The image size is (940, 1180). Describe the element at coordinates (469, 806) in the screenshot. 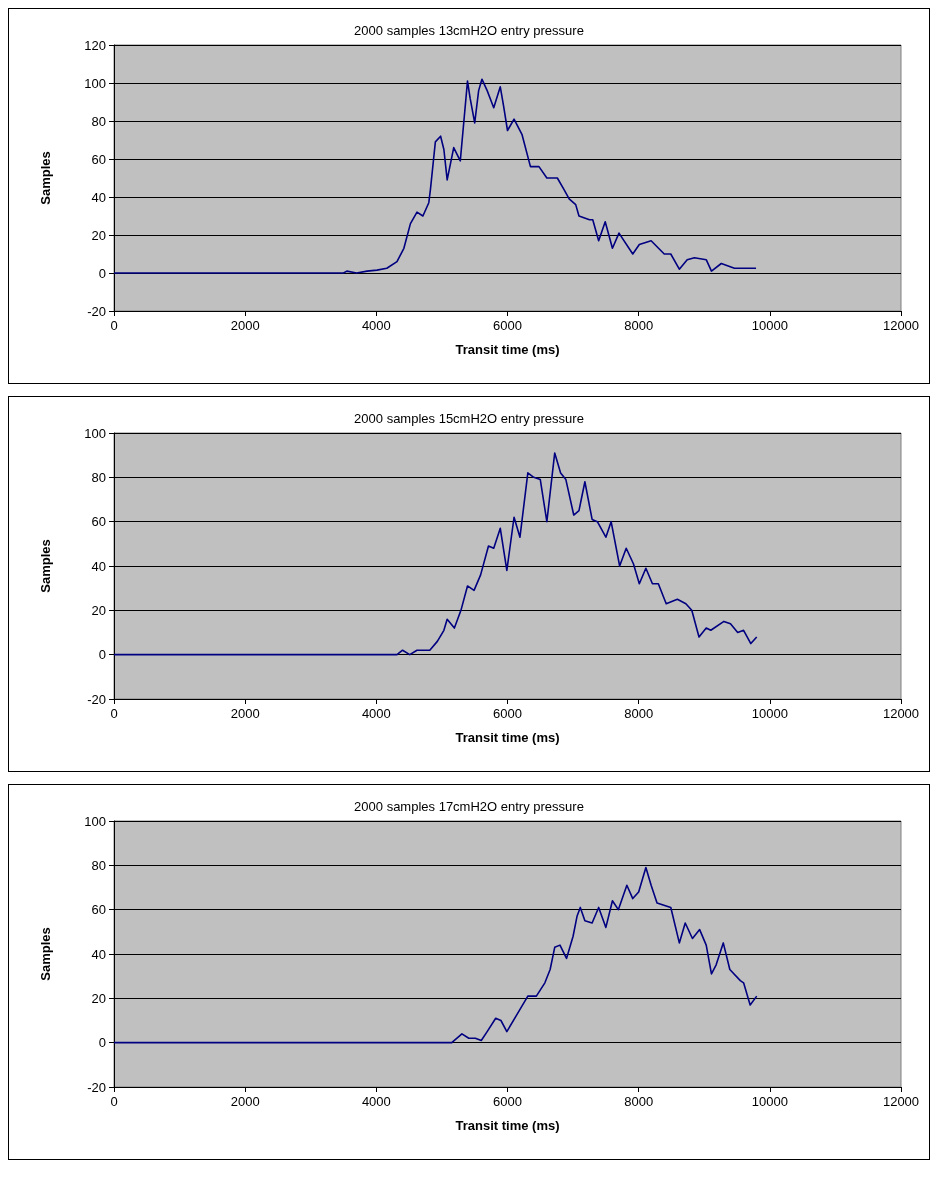

I see `chart-title: 2000 samples 17cmH2O entry pressure` at that location.